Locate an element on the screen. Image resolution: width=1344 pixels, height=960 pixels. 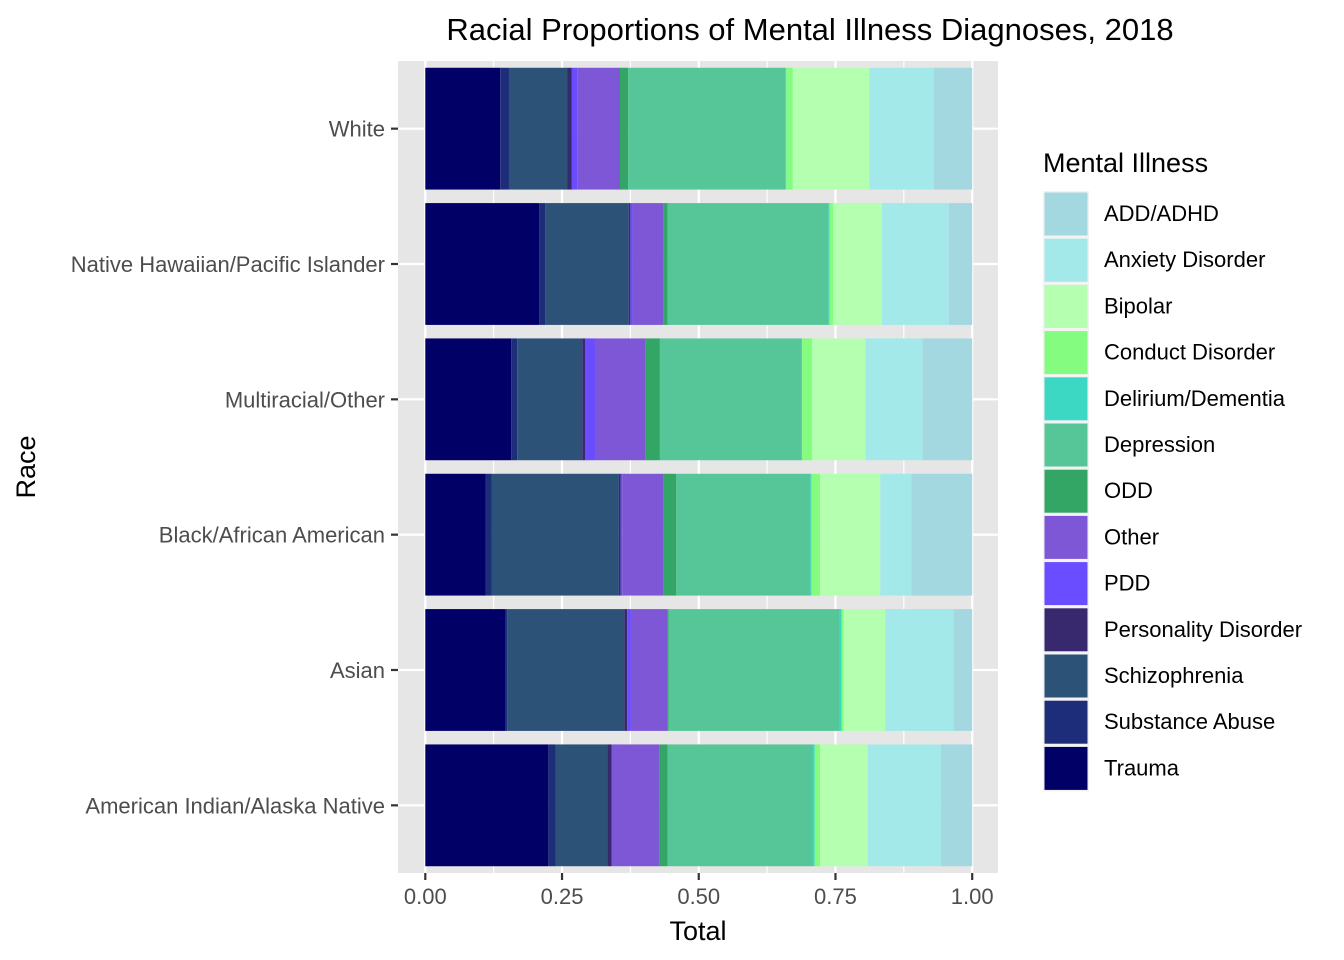
x-tick-label: 0.50 is located at coordinates (698, 896).